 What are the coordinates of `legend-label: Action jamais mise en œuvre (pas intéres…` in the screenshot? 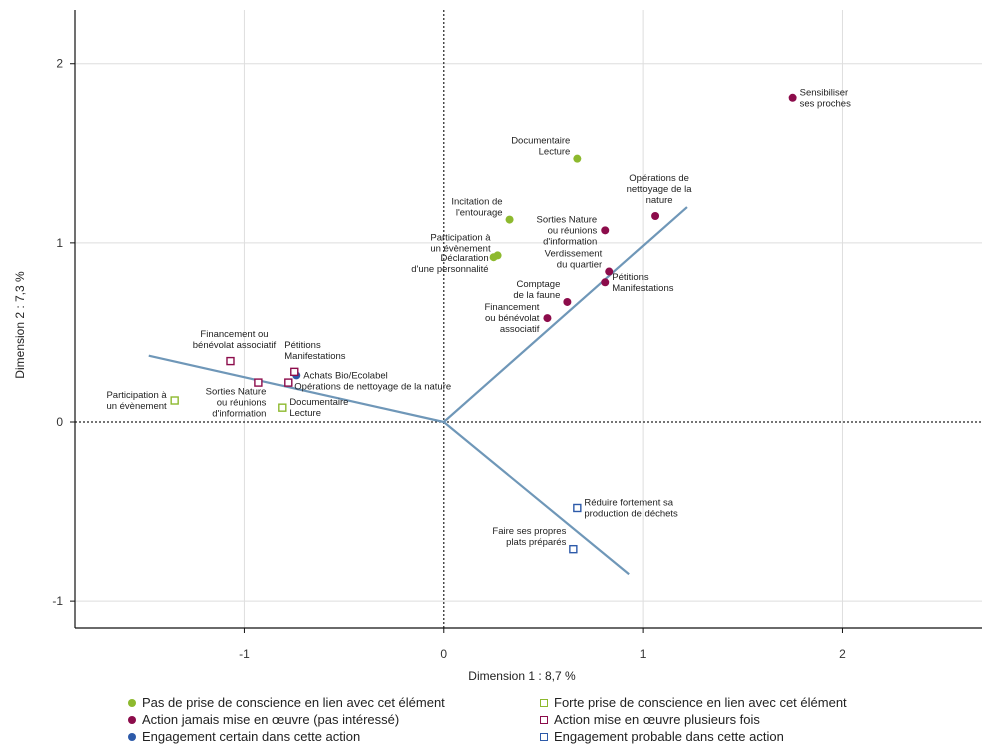 It's located at (271, 719).